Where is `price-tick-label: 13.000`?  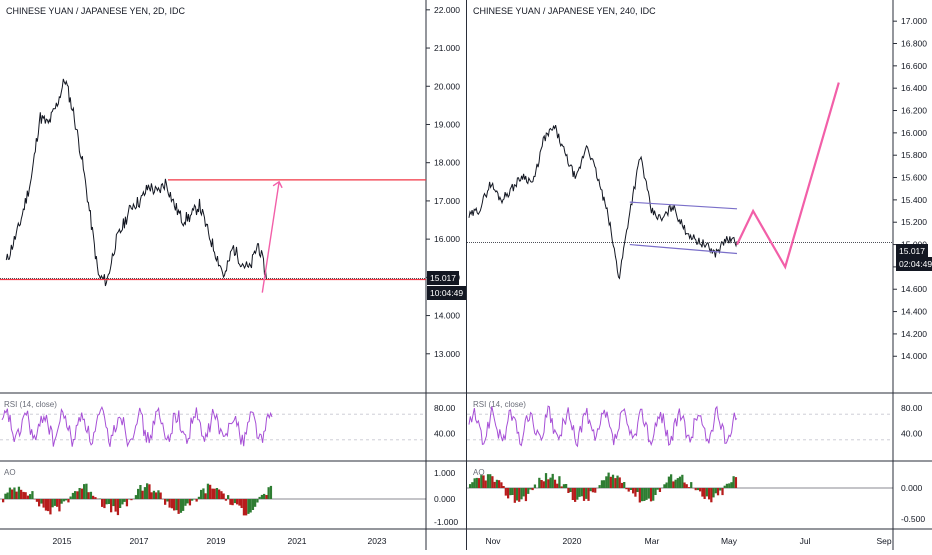
price-tick-label: 13.000 is located at coordinates (447, 354).